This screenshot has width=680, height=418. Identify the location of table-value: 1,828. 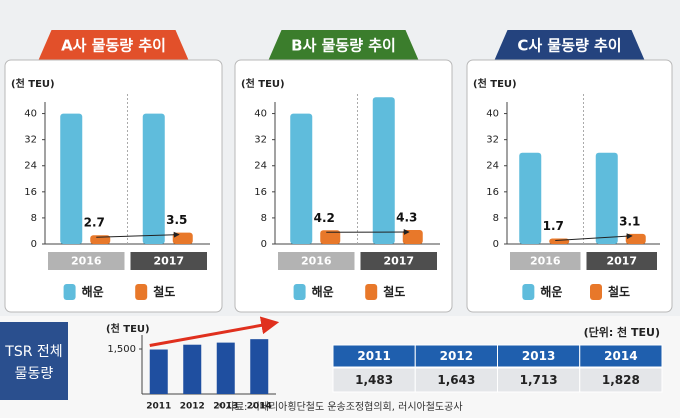
(621, 380).